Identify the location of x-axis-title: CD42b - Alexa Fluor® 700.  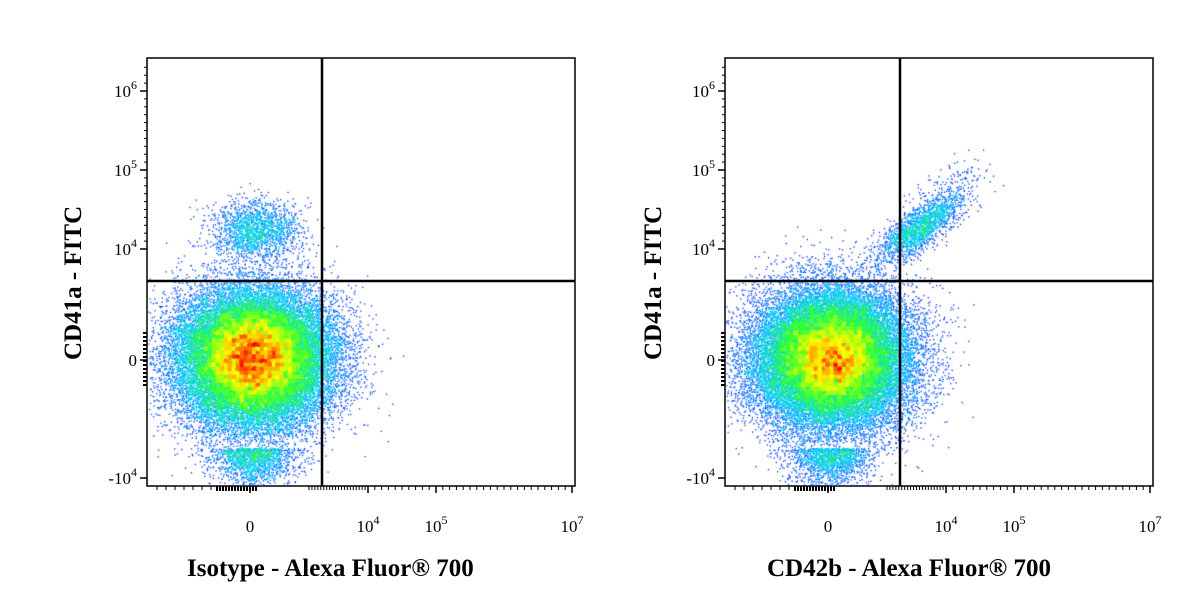
(909, 568).